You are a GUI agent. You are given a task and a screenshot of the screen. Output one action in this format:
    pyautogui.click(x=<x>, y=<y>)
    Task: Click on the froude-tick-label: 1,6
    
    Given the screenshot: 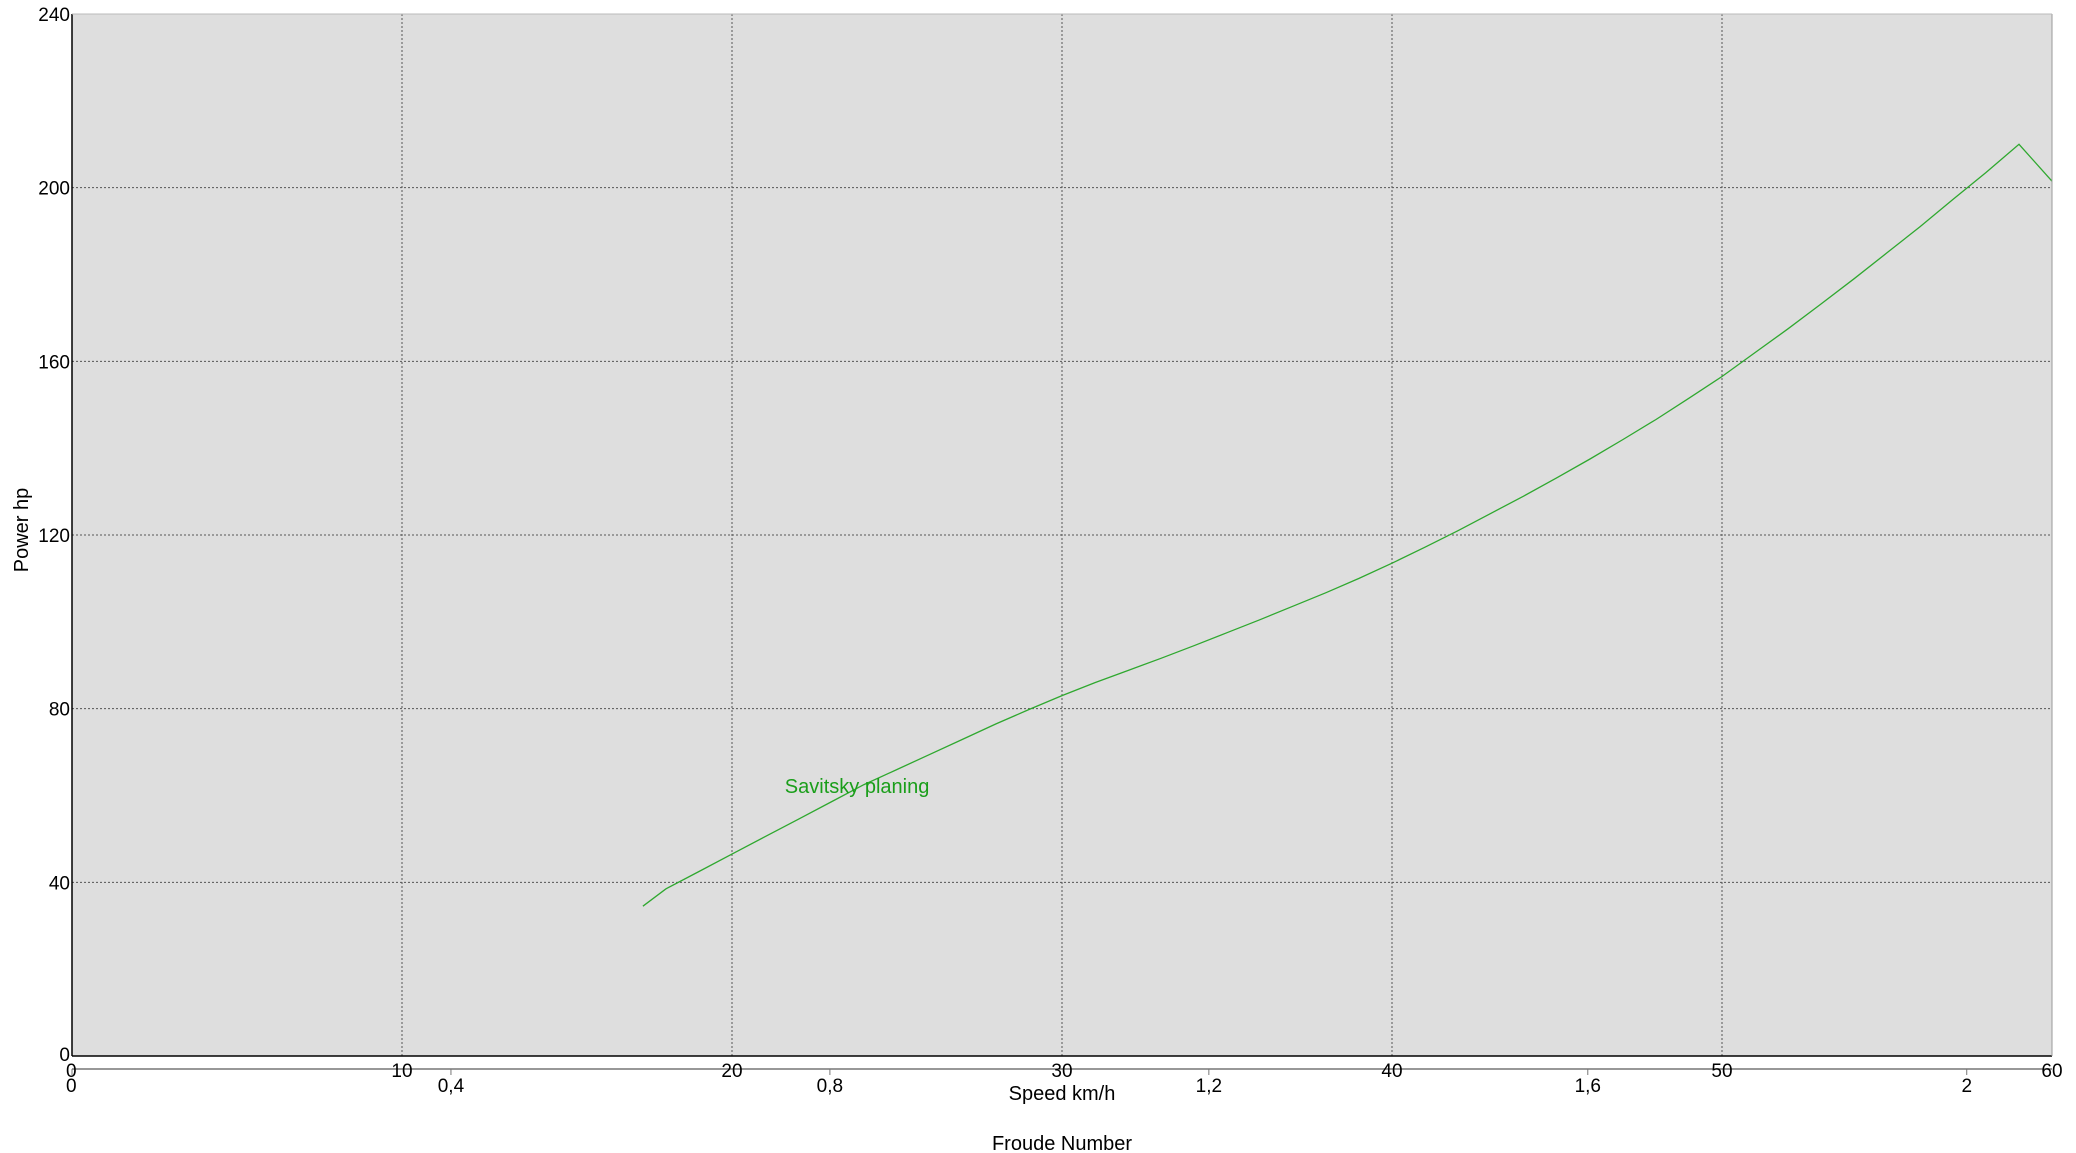 What is the action you would take?
    pyautogui.click(x=1588, y=1086)
    